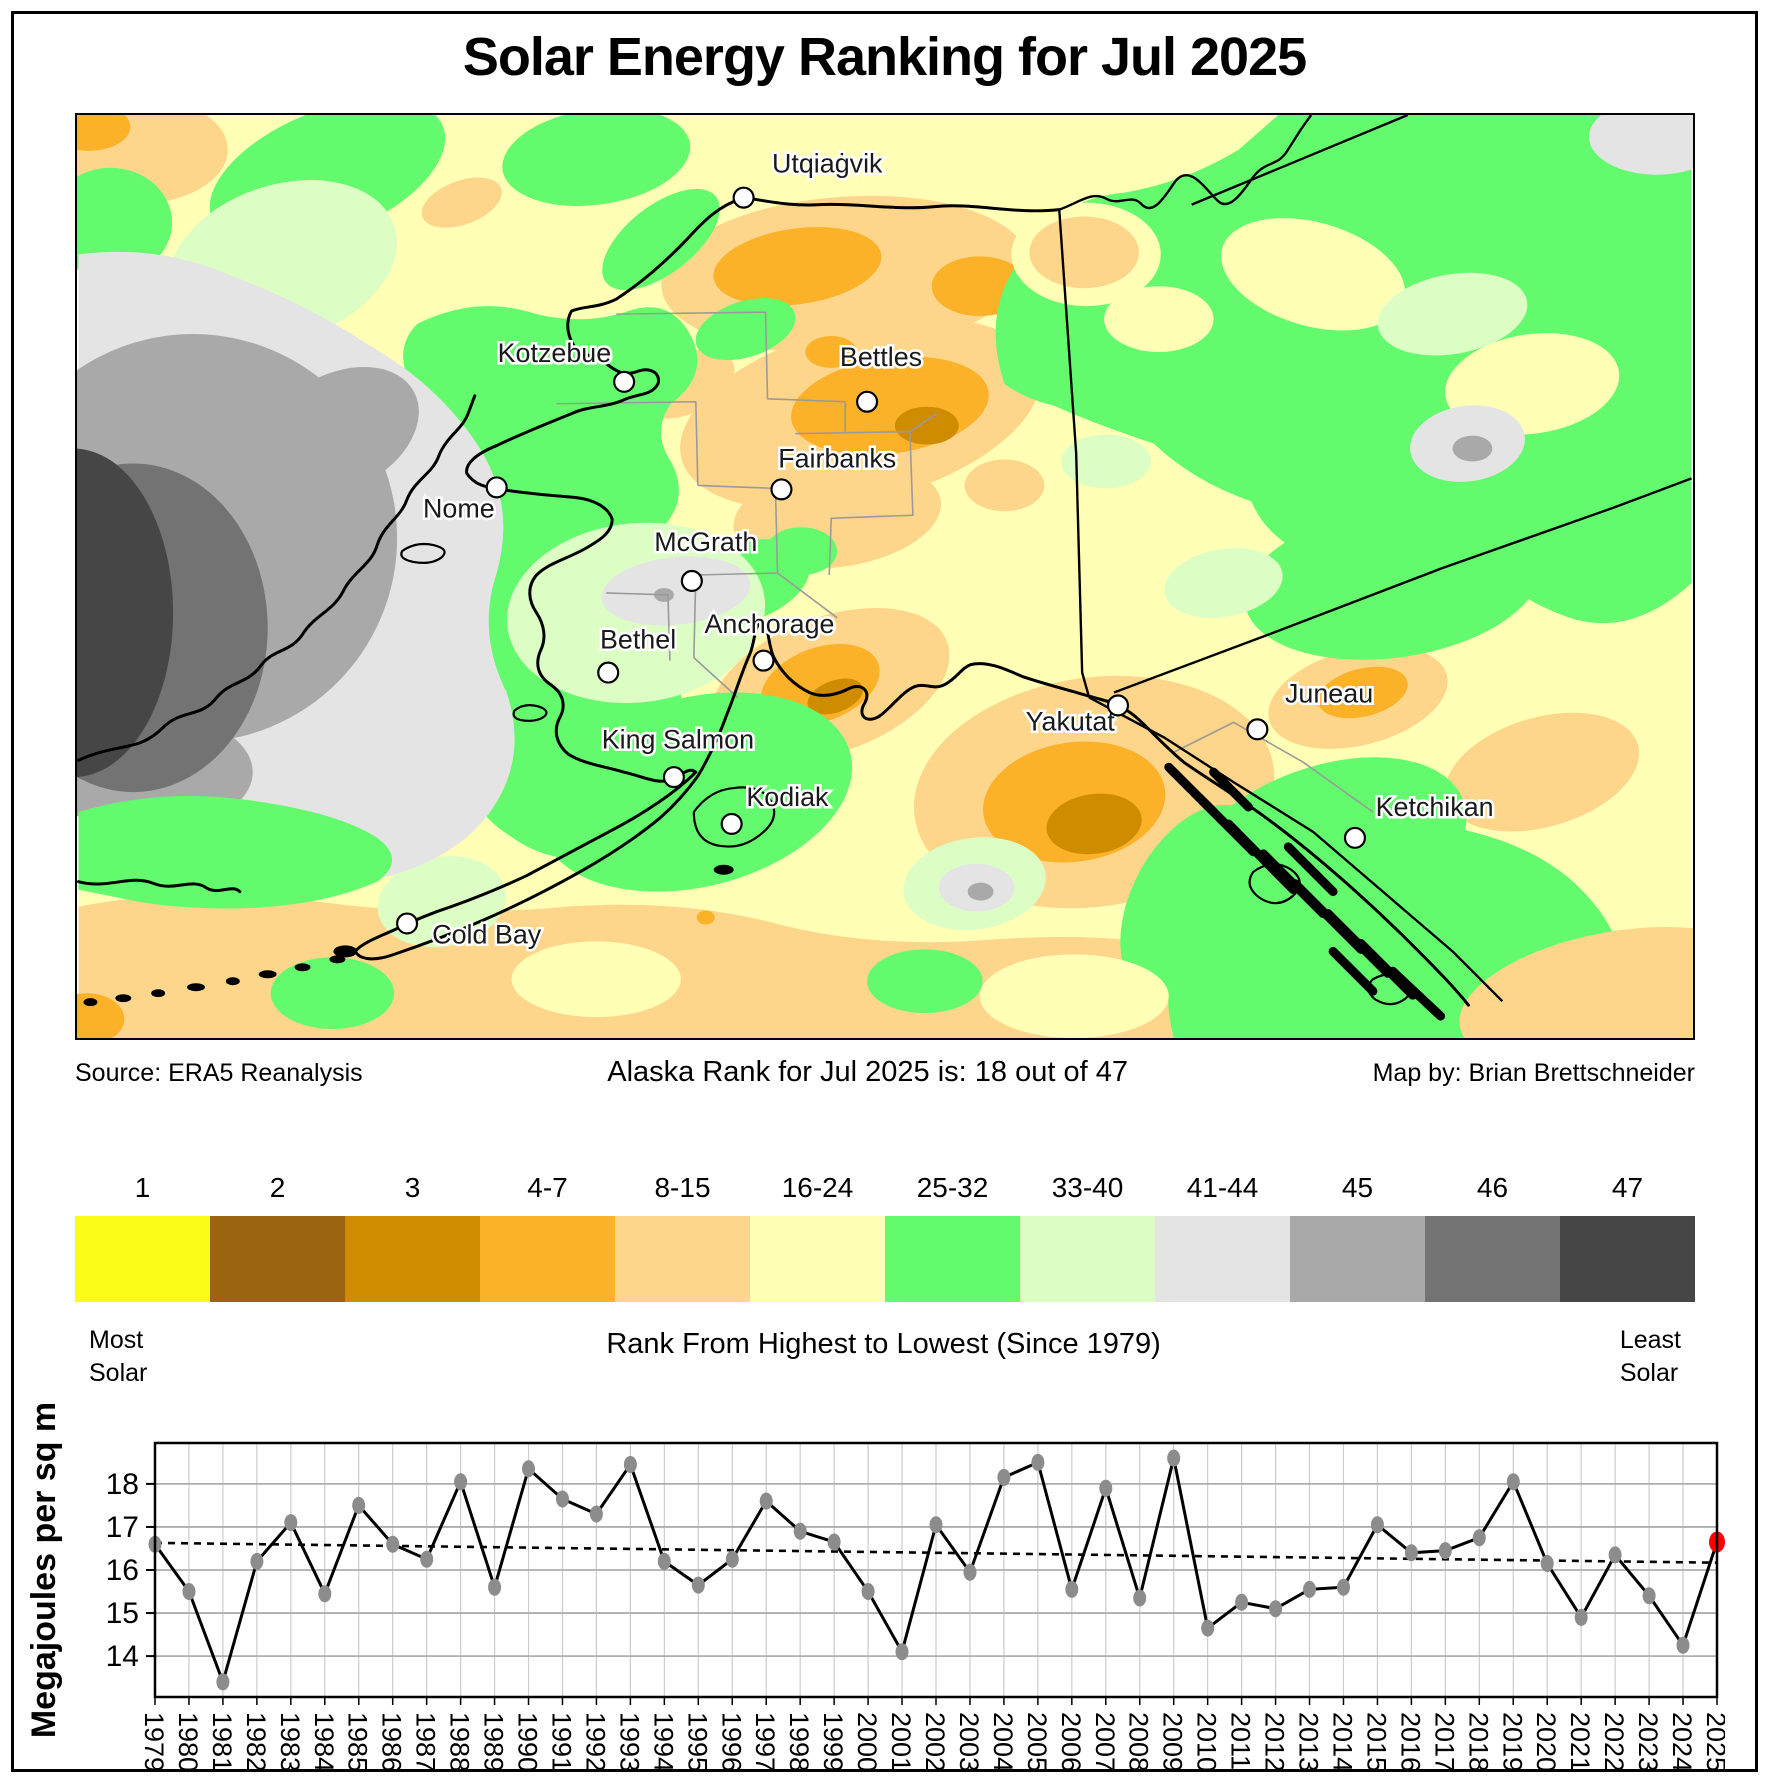  I want to click on svg-text: 1989, so click(494, 1742).